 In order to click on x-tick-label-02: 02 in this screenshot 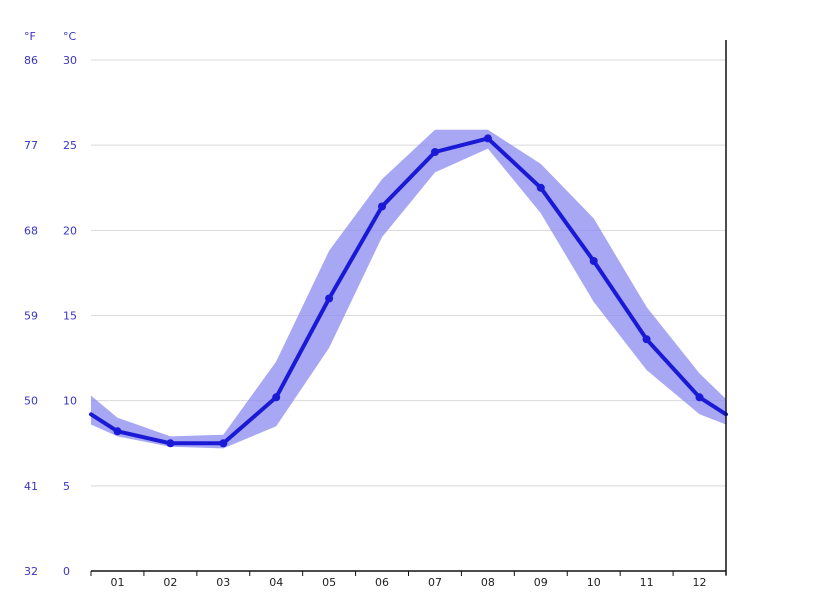, I will do `click(170, 582)`.